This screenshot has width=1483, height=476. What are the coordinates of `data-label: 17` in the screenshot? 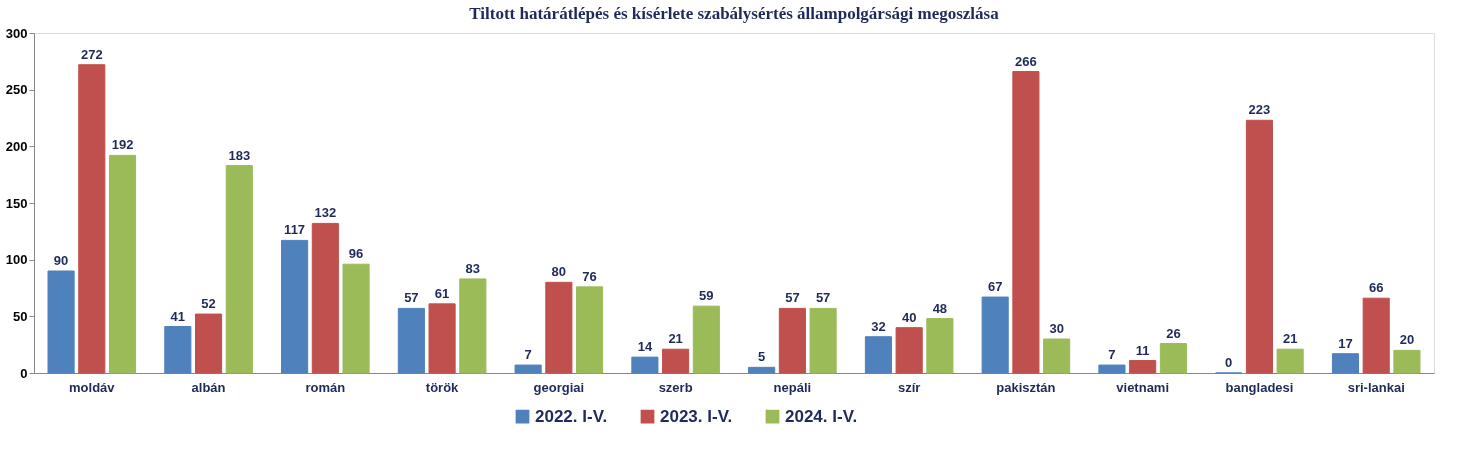 It's located at (1345, 343).